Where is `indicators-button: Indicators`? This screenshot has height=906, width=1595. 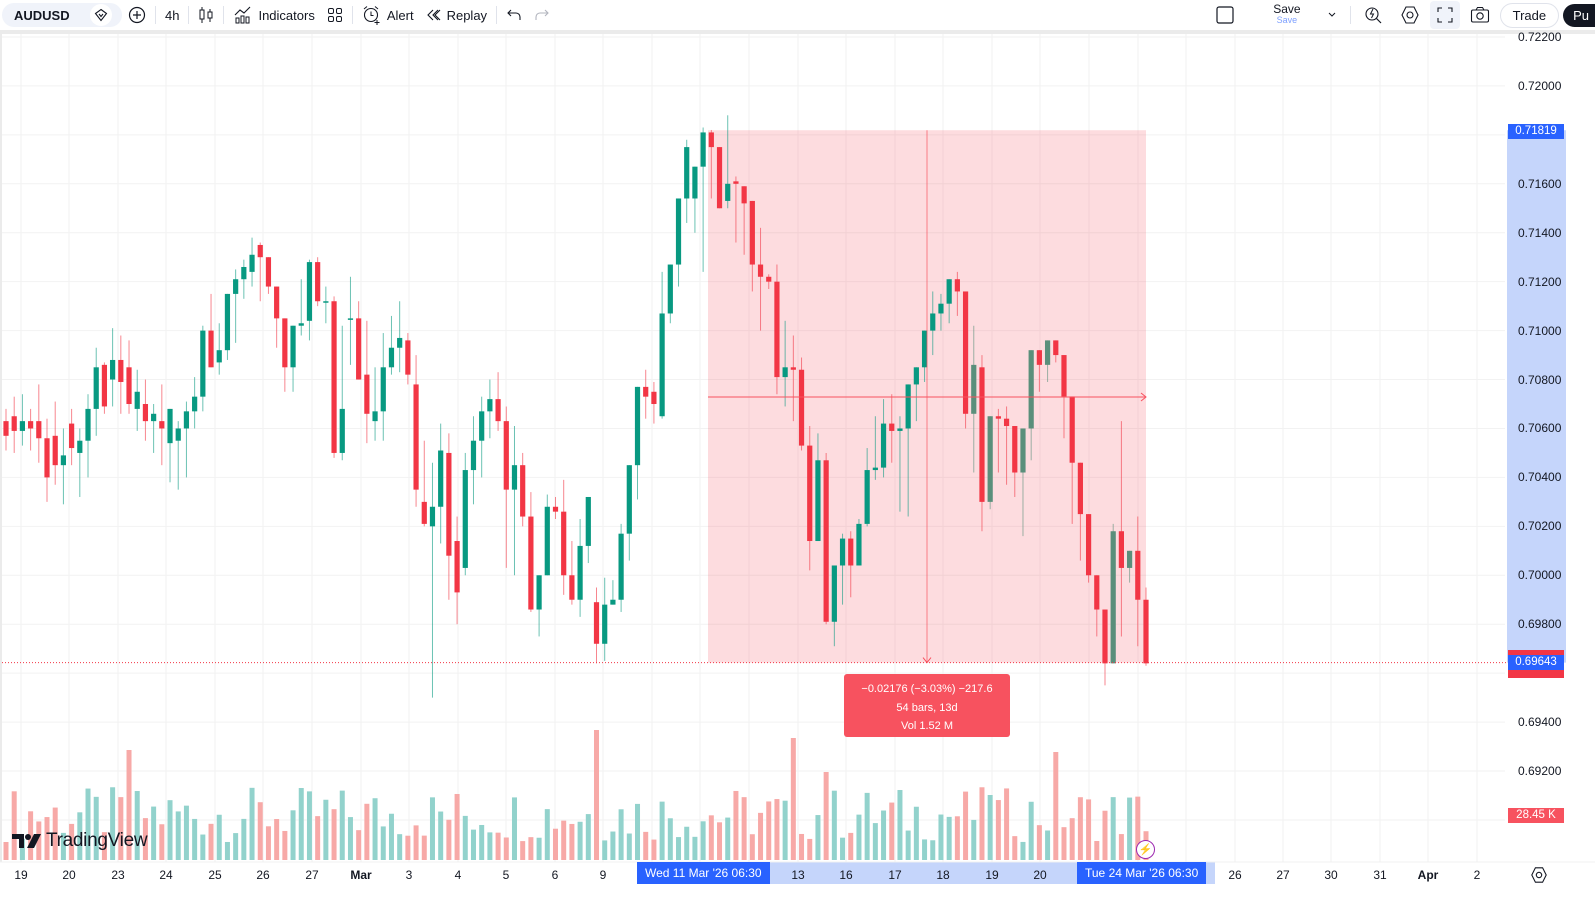 indicators-button: Indicators is located at coordinates (273, 15).